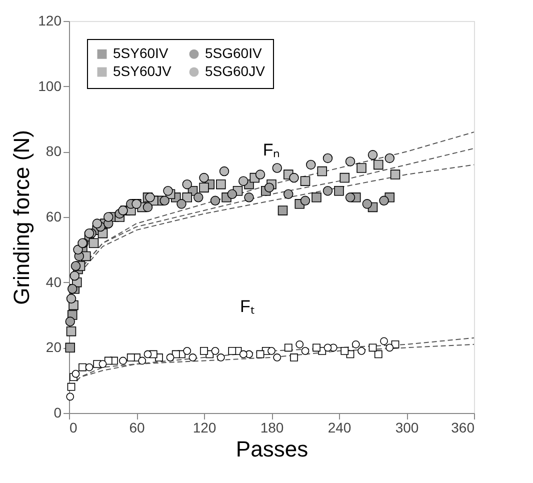 The height and width of the screenshot is (483, 533). I want to click on x-tick-label: 120, so click(204, 428).